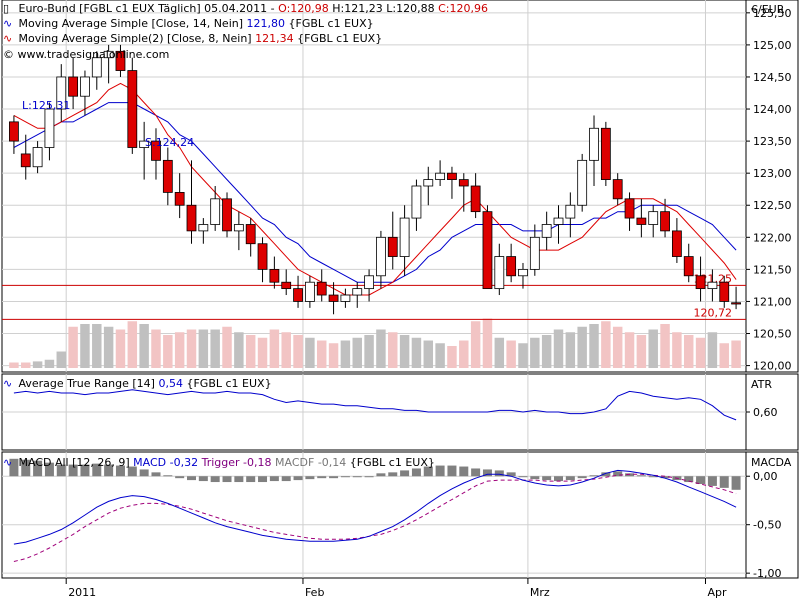 The height and width of the screenshot is (603, 800). Describe the element at coordinates (767, 573) in the screenshot. I see `y-tick-label: -1,00` at that location.